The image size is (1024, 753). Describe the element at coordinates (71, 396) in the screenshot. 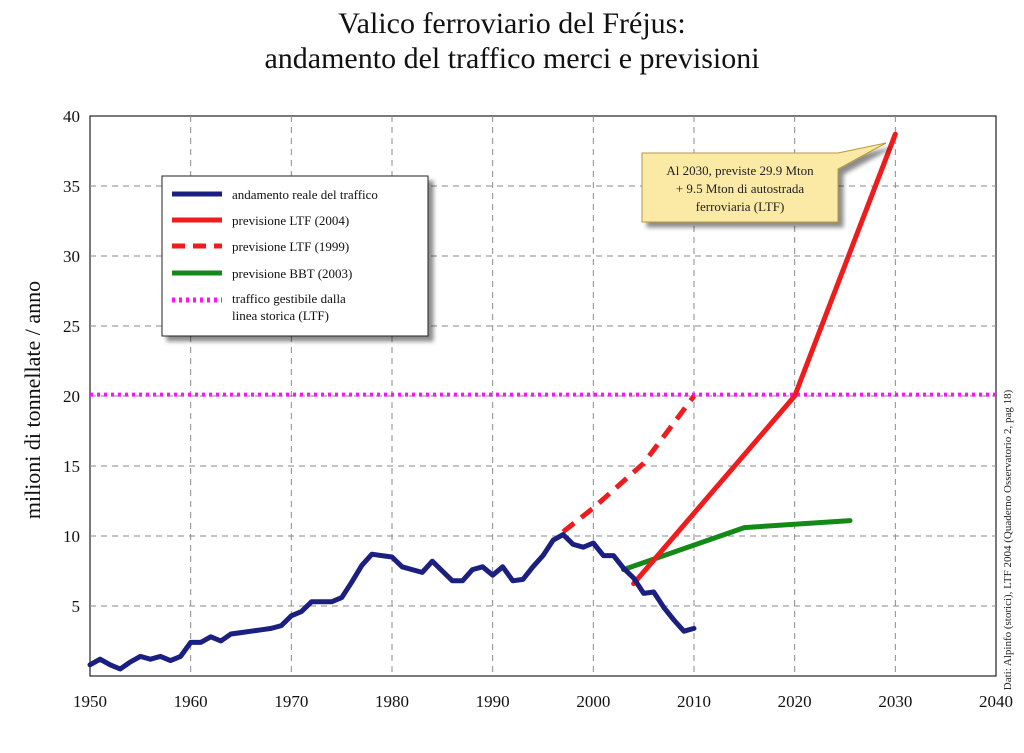

I see `y-tick-label: 20` at that location.